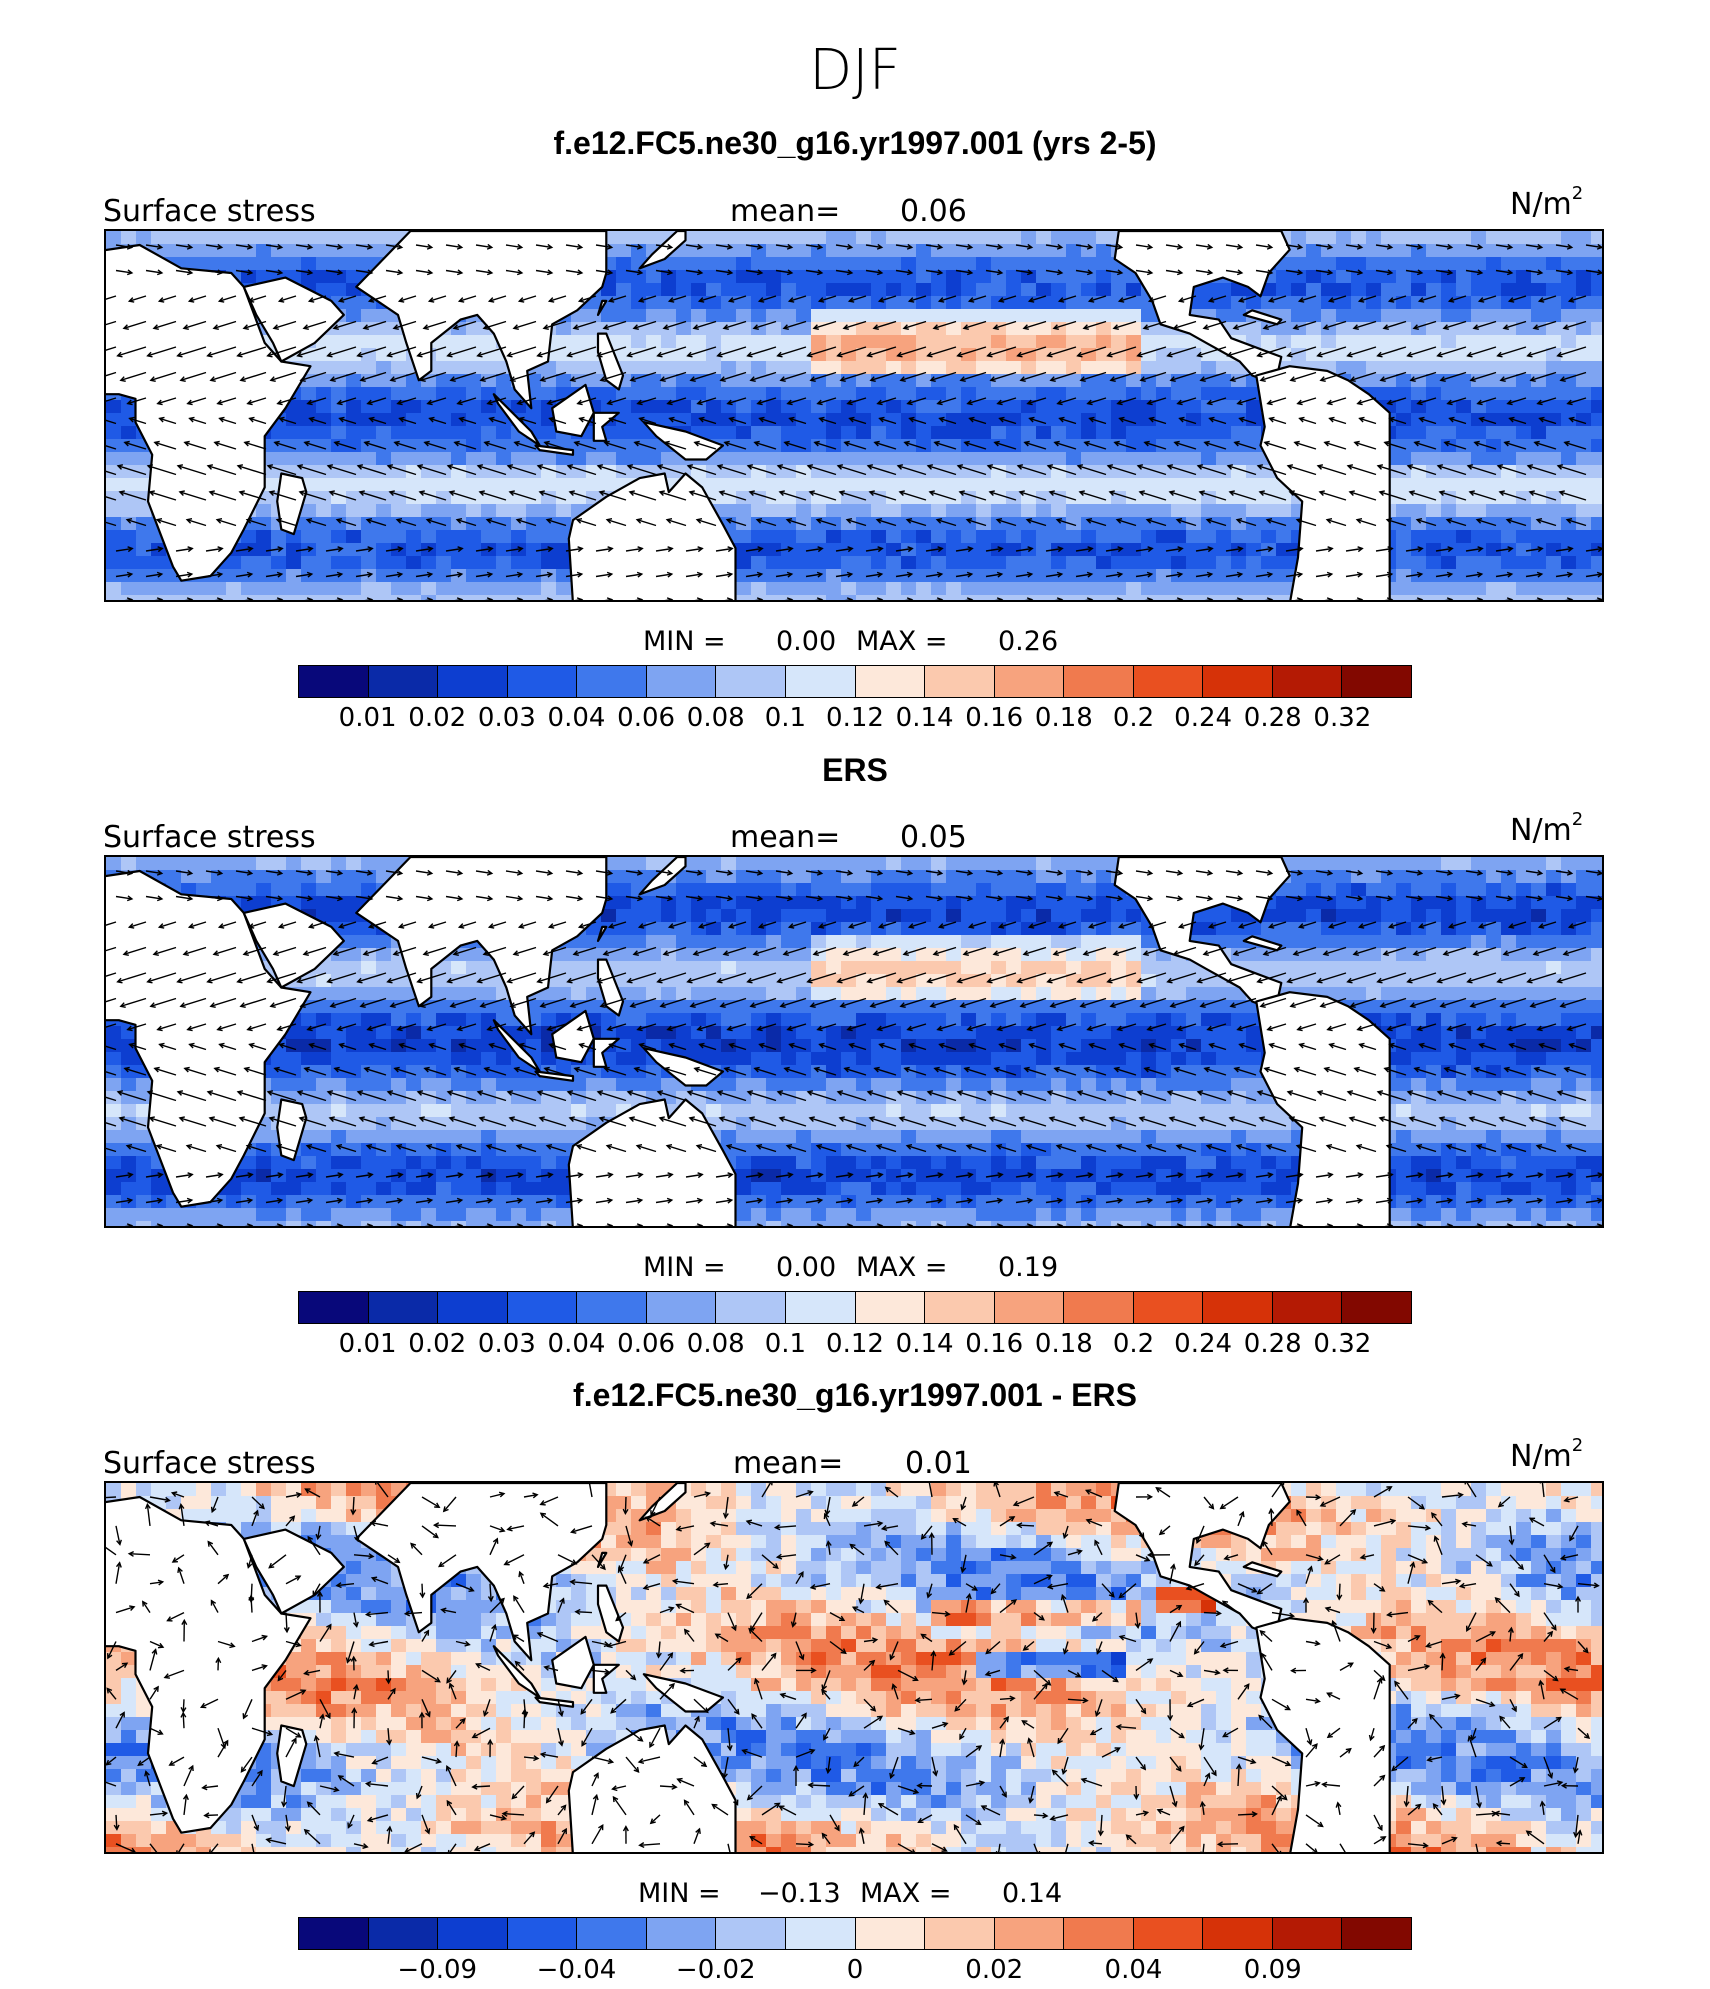  I want to click on max-value: 0.14, so click(1032, 1893).